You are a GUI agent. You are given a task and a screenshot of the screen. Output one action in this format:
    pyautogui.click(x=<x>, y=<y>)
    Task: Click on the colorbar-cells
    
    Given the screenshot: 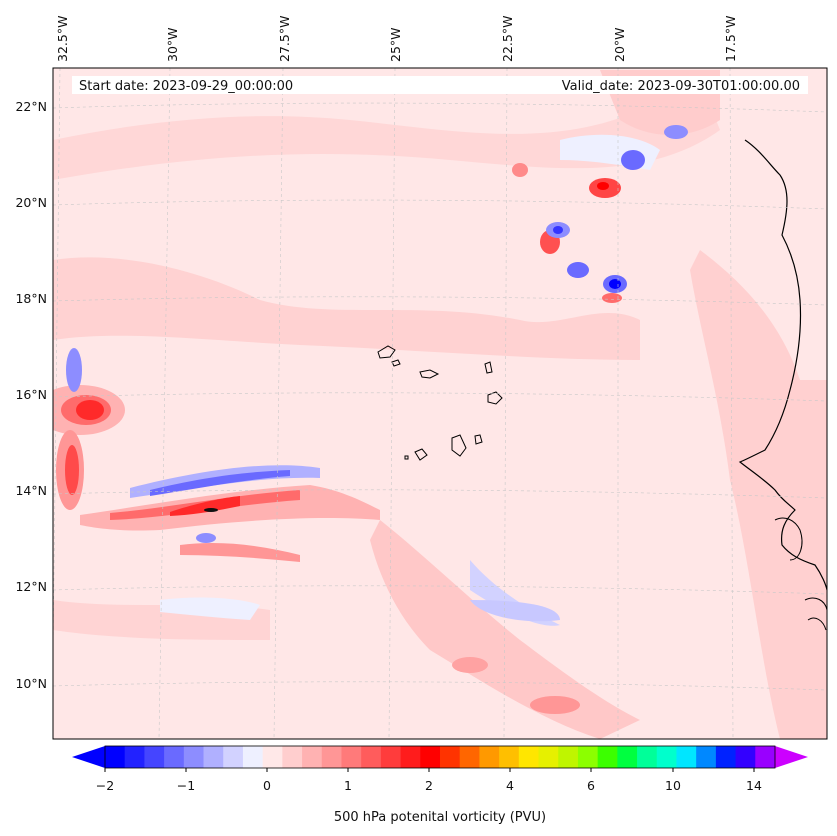 What is the action you would take?
    pyautogui.click(x=440, y=757)
    